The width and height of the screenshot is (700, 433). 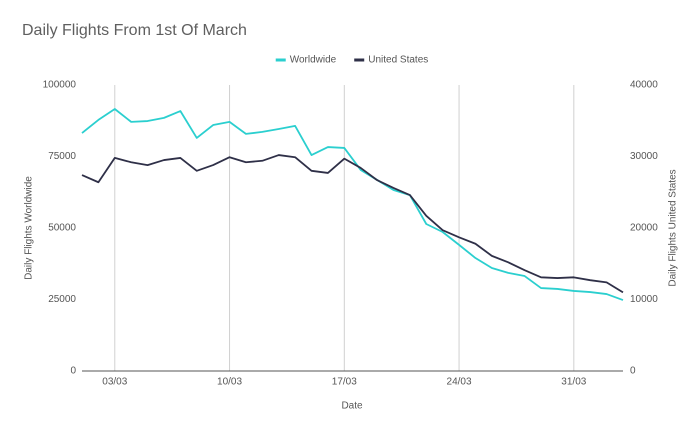 What do you see at coordinates (62, 156) in the screenshot?
I see `y-tick-label: 75000` at bounding box center [62, 156].